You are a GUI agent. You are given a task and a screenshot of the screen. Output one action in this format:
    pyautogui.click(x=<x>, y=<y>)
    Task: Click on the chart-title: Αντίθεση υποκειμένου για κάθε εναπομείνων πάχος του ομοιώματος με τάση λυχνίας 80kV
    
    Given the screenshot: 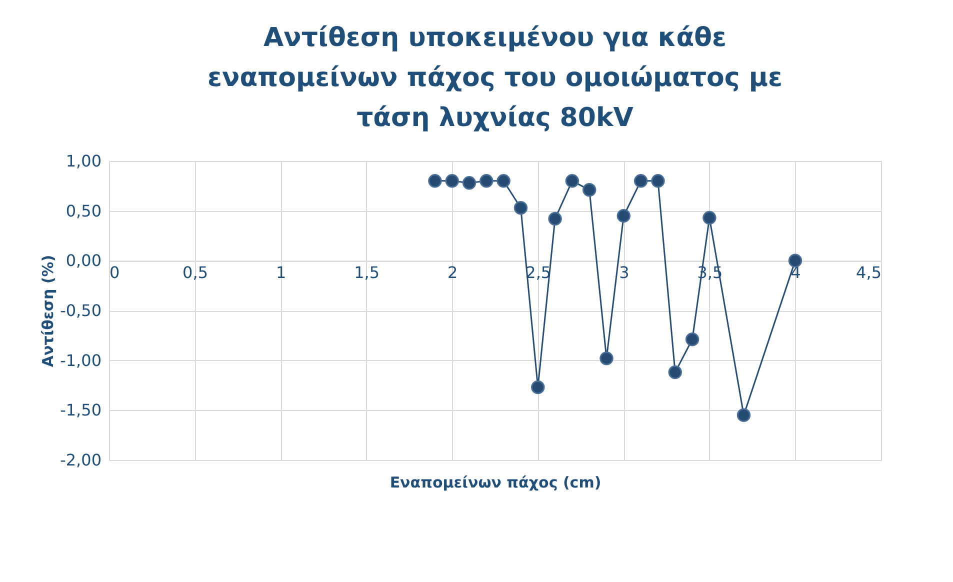 What is the action you would take?
    pyautogui.click(x=495, y=78)
    